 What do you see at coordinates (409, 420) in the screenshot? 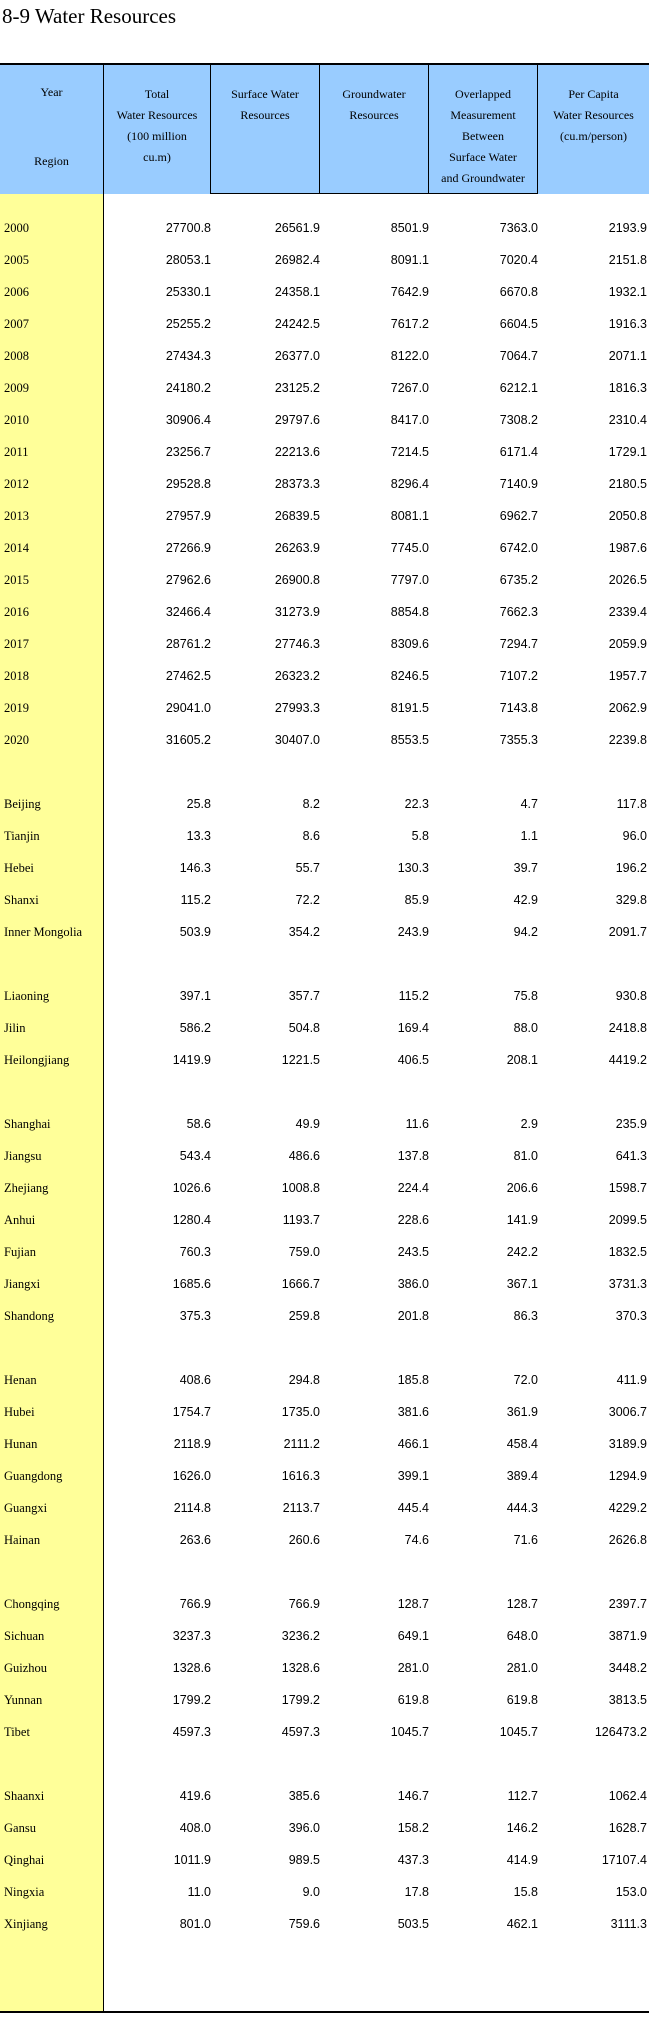
I see `cell-value: 8417.0` at bounding box center [409, 420].